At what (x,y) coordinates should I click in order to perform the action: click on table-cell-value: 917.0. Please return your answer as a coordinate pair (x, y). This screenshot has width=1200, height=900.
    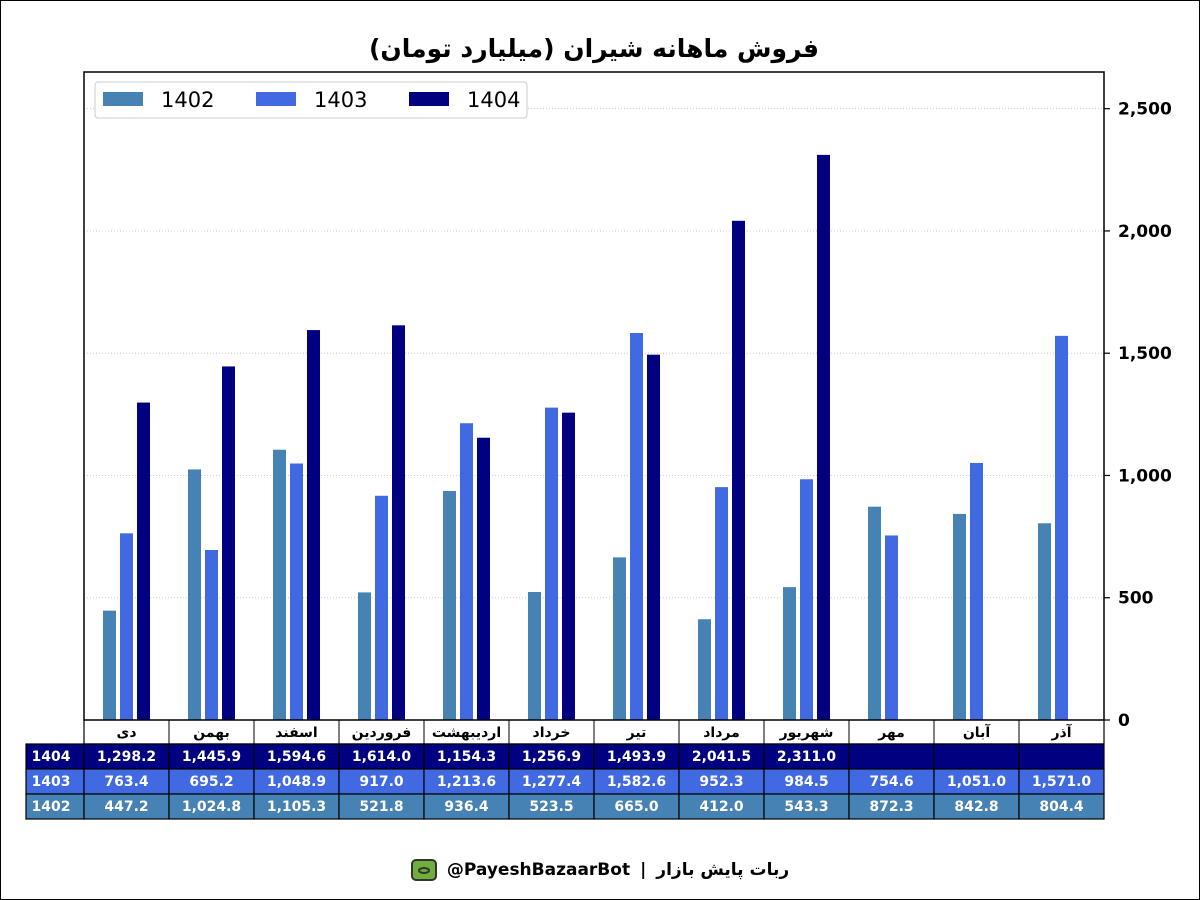
    Looking at the image, I should click on (381, 782).